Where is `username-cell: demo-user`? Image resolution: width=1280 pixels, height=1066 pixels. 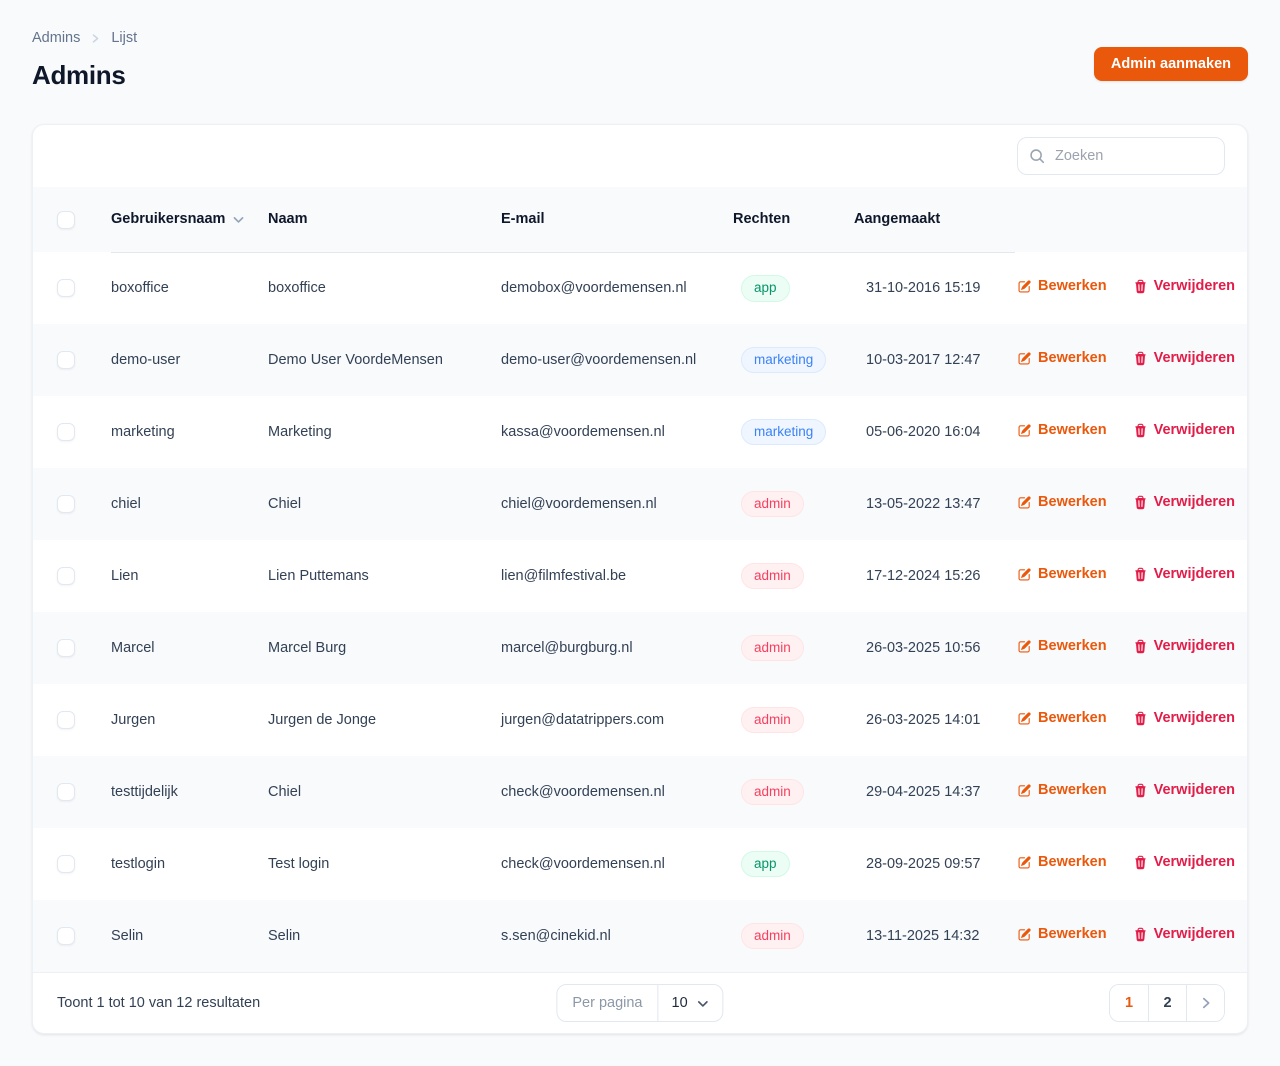 username-cell: demo-user is located at coordinates (146, 360).